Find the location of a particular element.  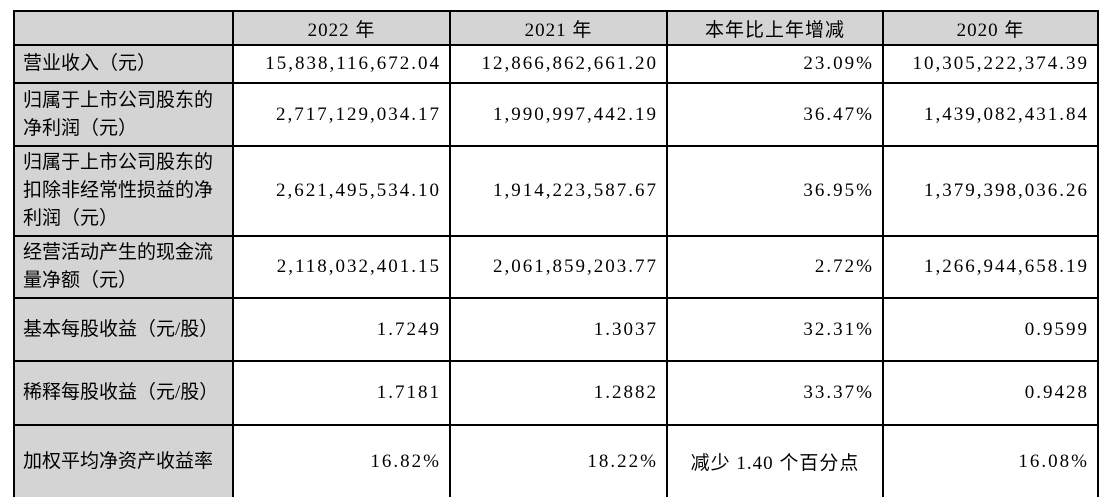

table-row-basic-eps: 基本每股收益（元/股） 1.7249 1.3037 32.31% 0.9599 is located at coordinates (556, 329).